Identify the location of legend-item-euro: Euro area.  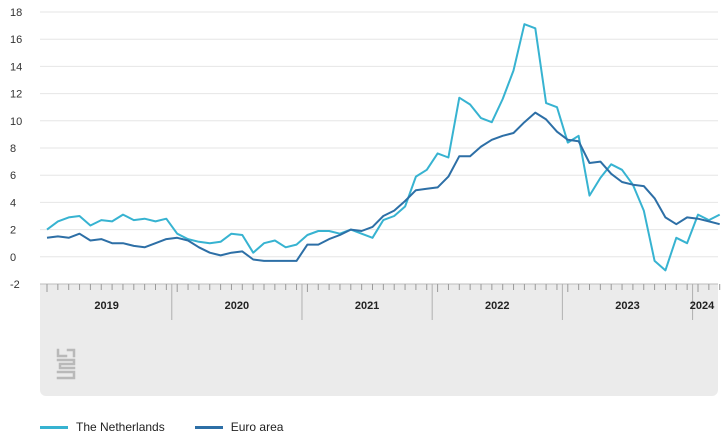
(239, 427).